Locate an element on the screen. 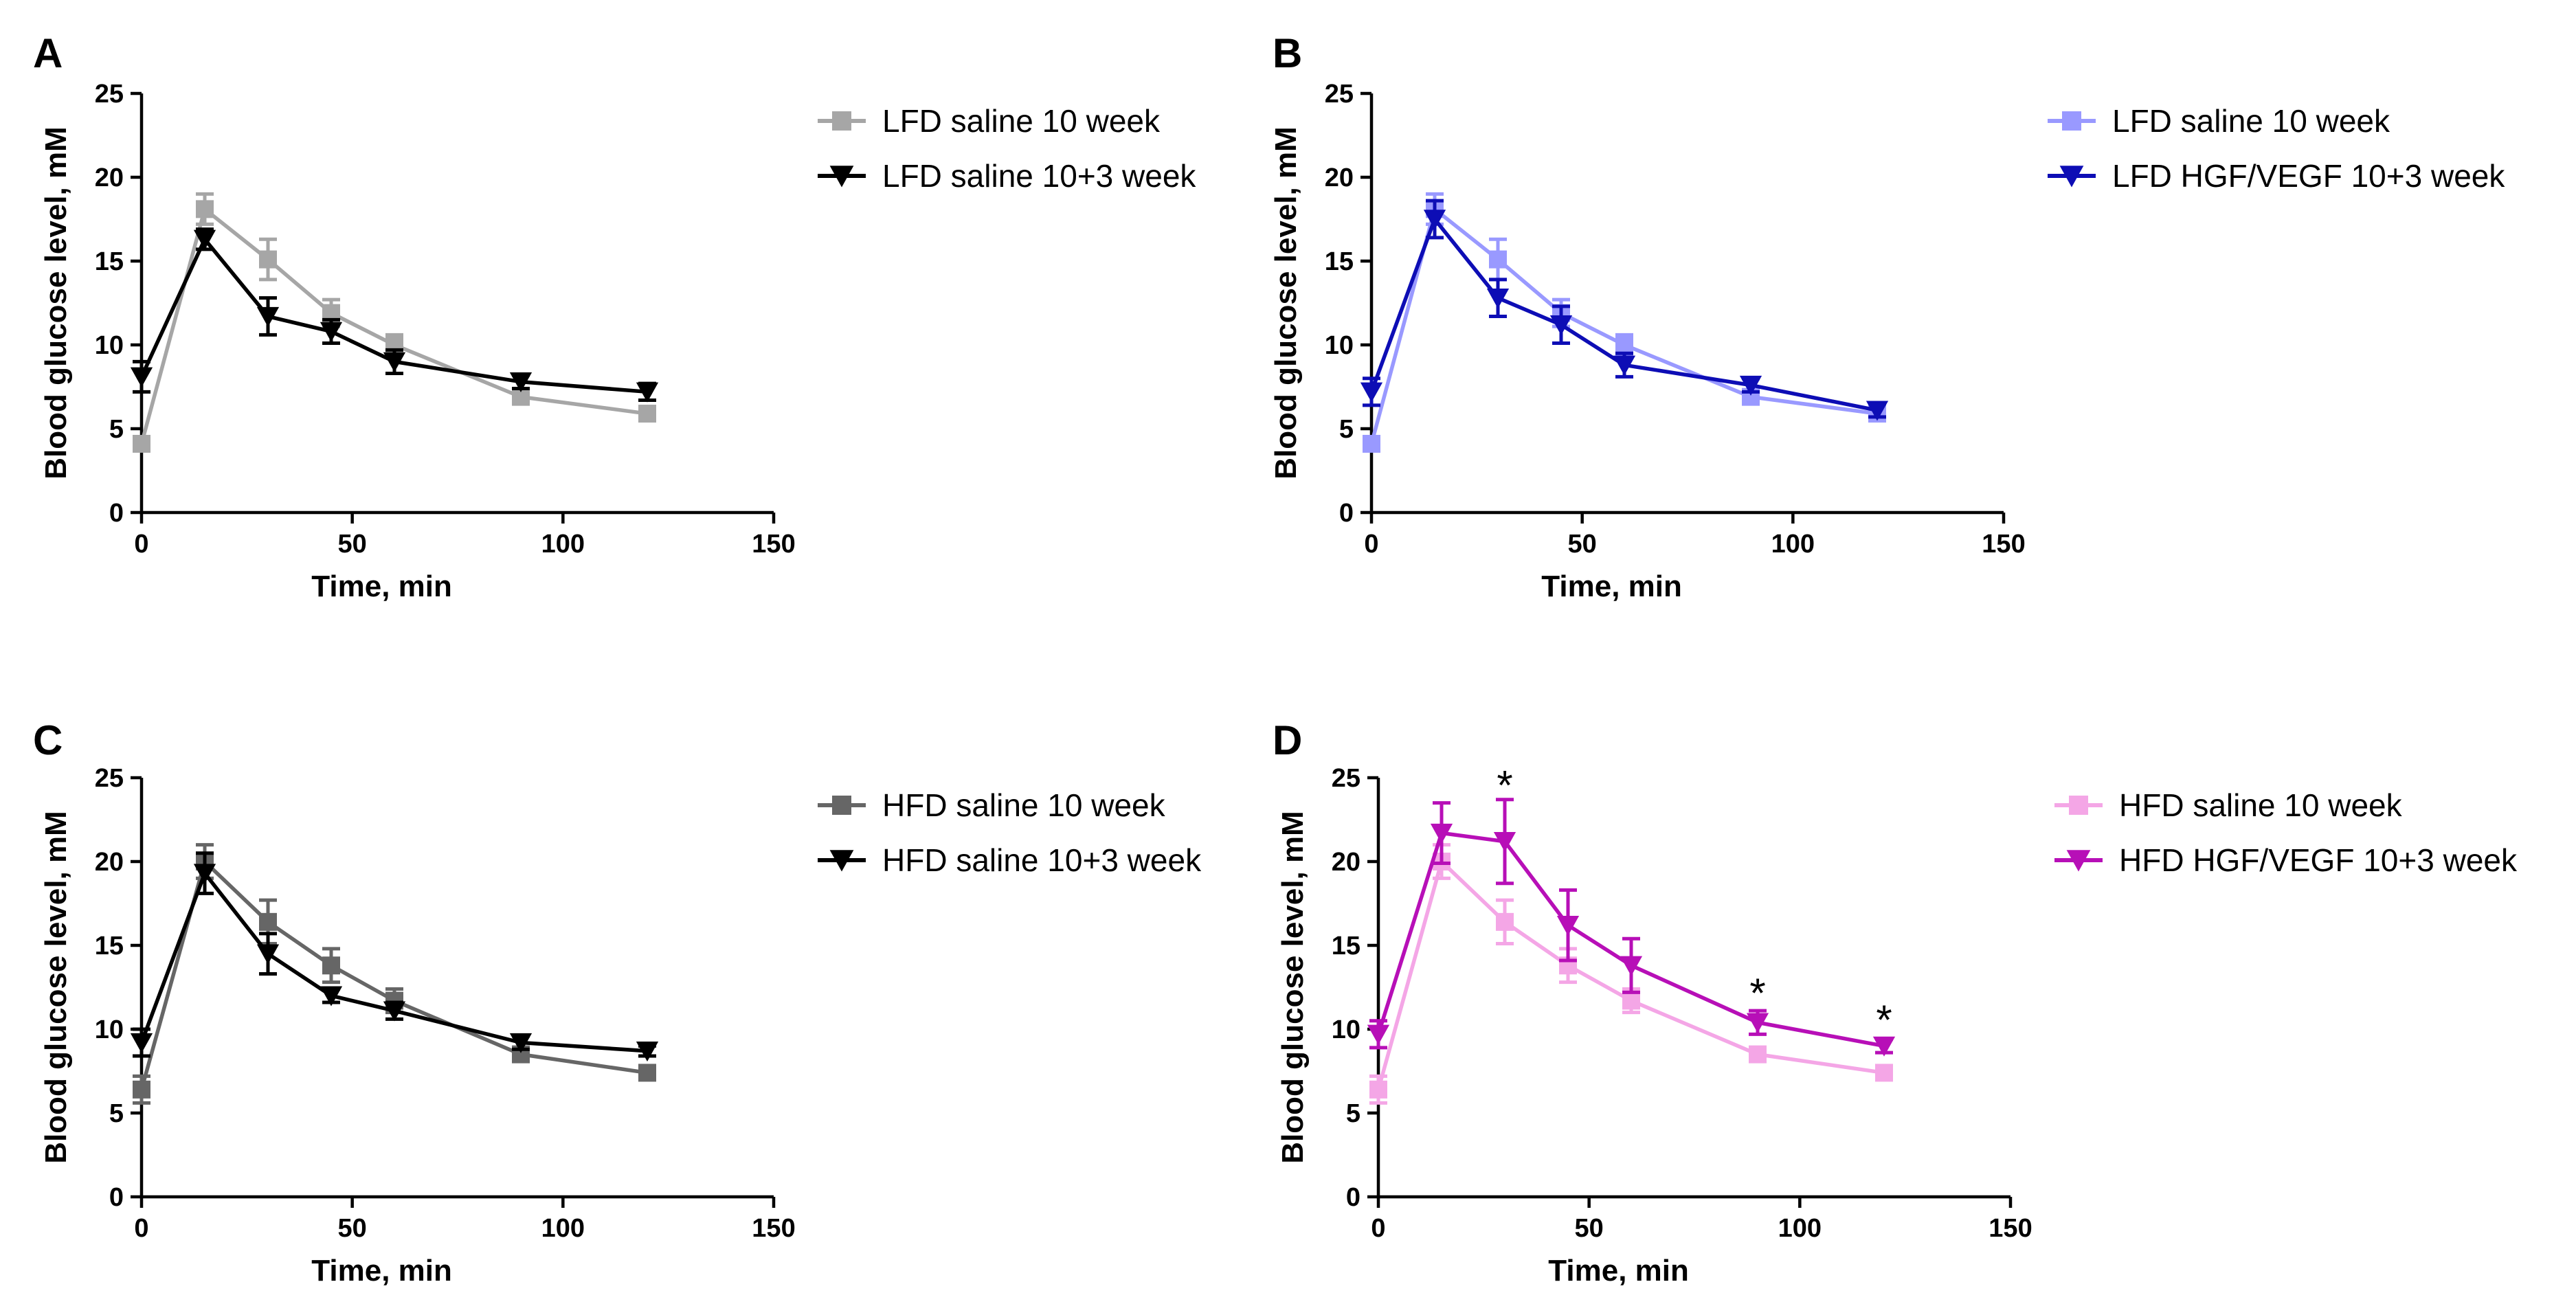  legend-entry: HFD HGF/VEGF 10+3 week is located at coordinates (2286, 860).